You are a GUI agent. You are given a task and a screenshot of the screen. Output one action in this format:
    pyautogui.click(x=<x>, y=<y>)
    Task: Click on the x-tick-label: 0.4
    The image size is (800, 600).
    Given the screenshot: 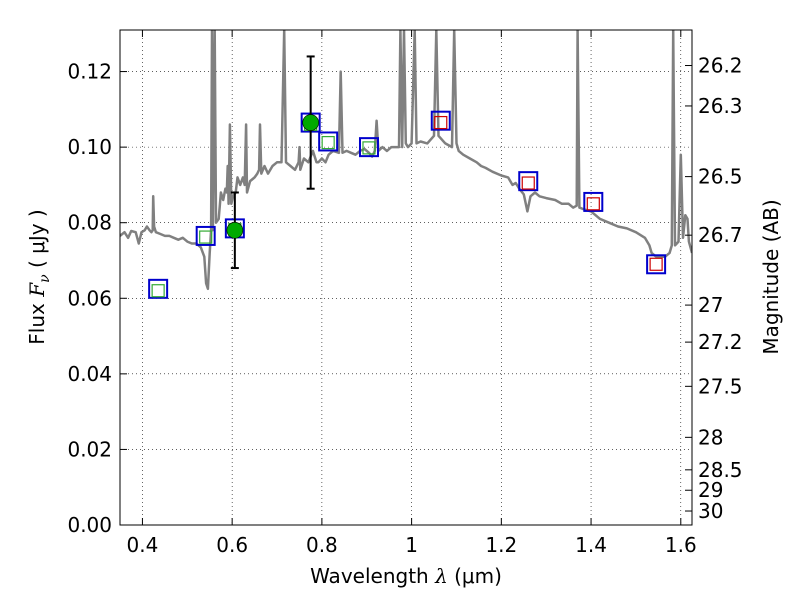 What is the action you would take?
    pyautogui.click(x=143, y=545)
    